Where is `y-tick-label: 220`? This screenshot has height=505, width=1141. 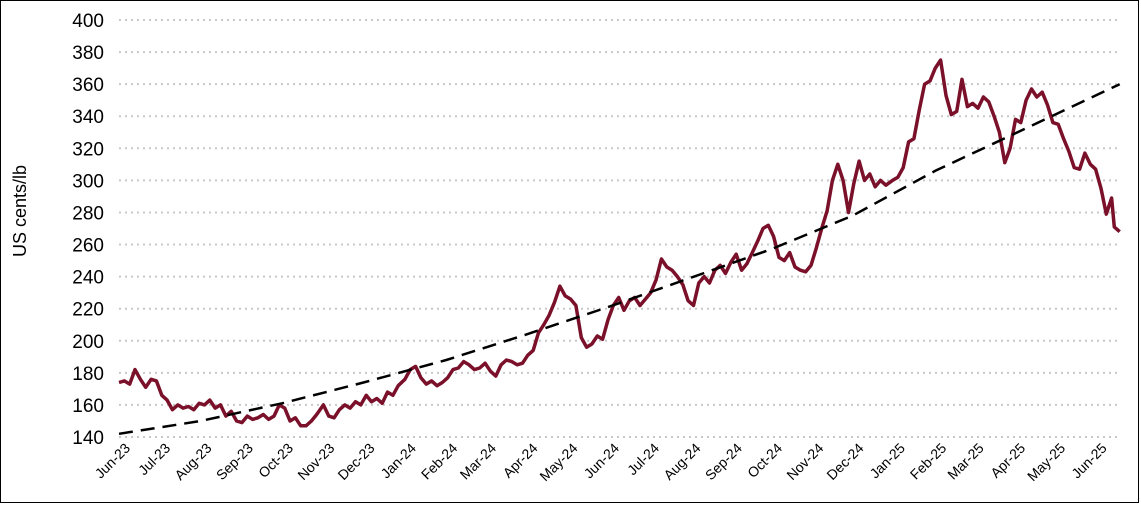
y-tick-label: 220 is located at coordinates (88, 310).